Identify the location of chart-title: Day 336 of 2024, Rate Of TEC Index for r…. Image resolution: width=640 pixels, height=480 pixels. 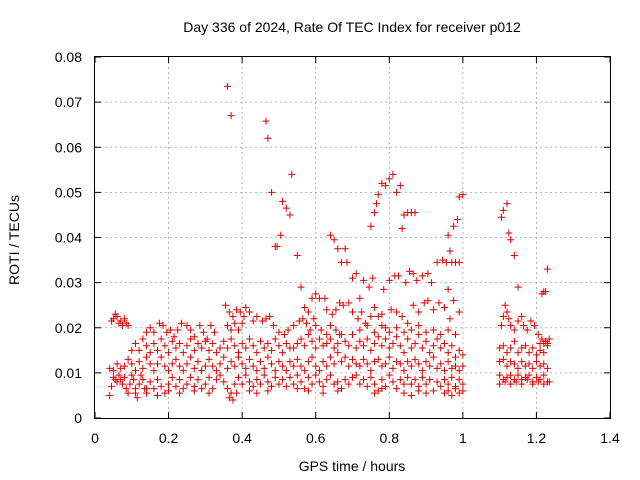
(352, 27).